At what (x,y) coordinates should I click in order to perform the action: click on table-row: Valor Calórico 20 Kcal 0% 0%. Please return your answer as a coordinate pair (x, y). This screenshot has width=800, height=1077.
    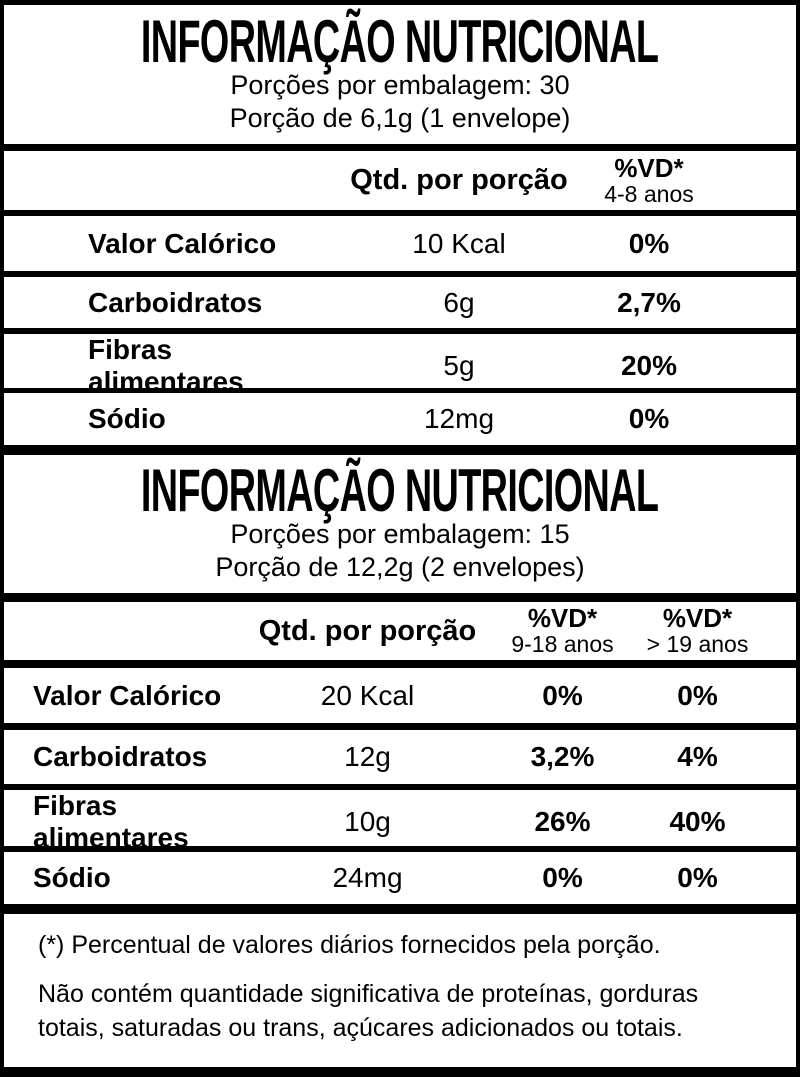
    Looking at the image, I should click on (400, 695).